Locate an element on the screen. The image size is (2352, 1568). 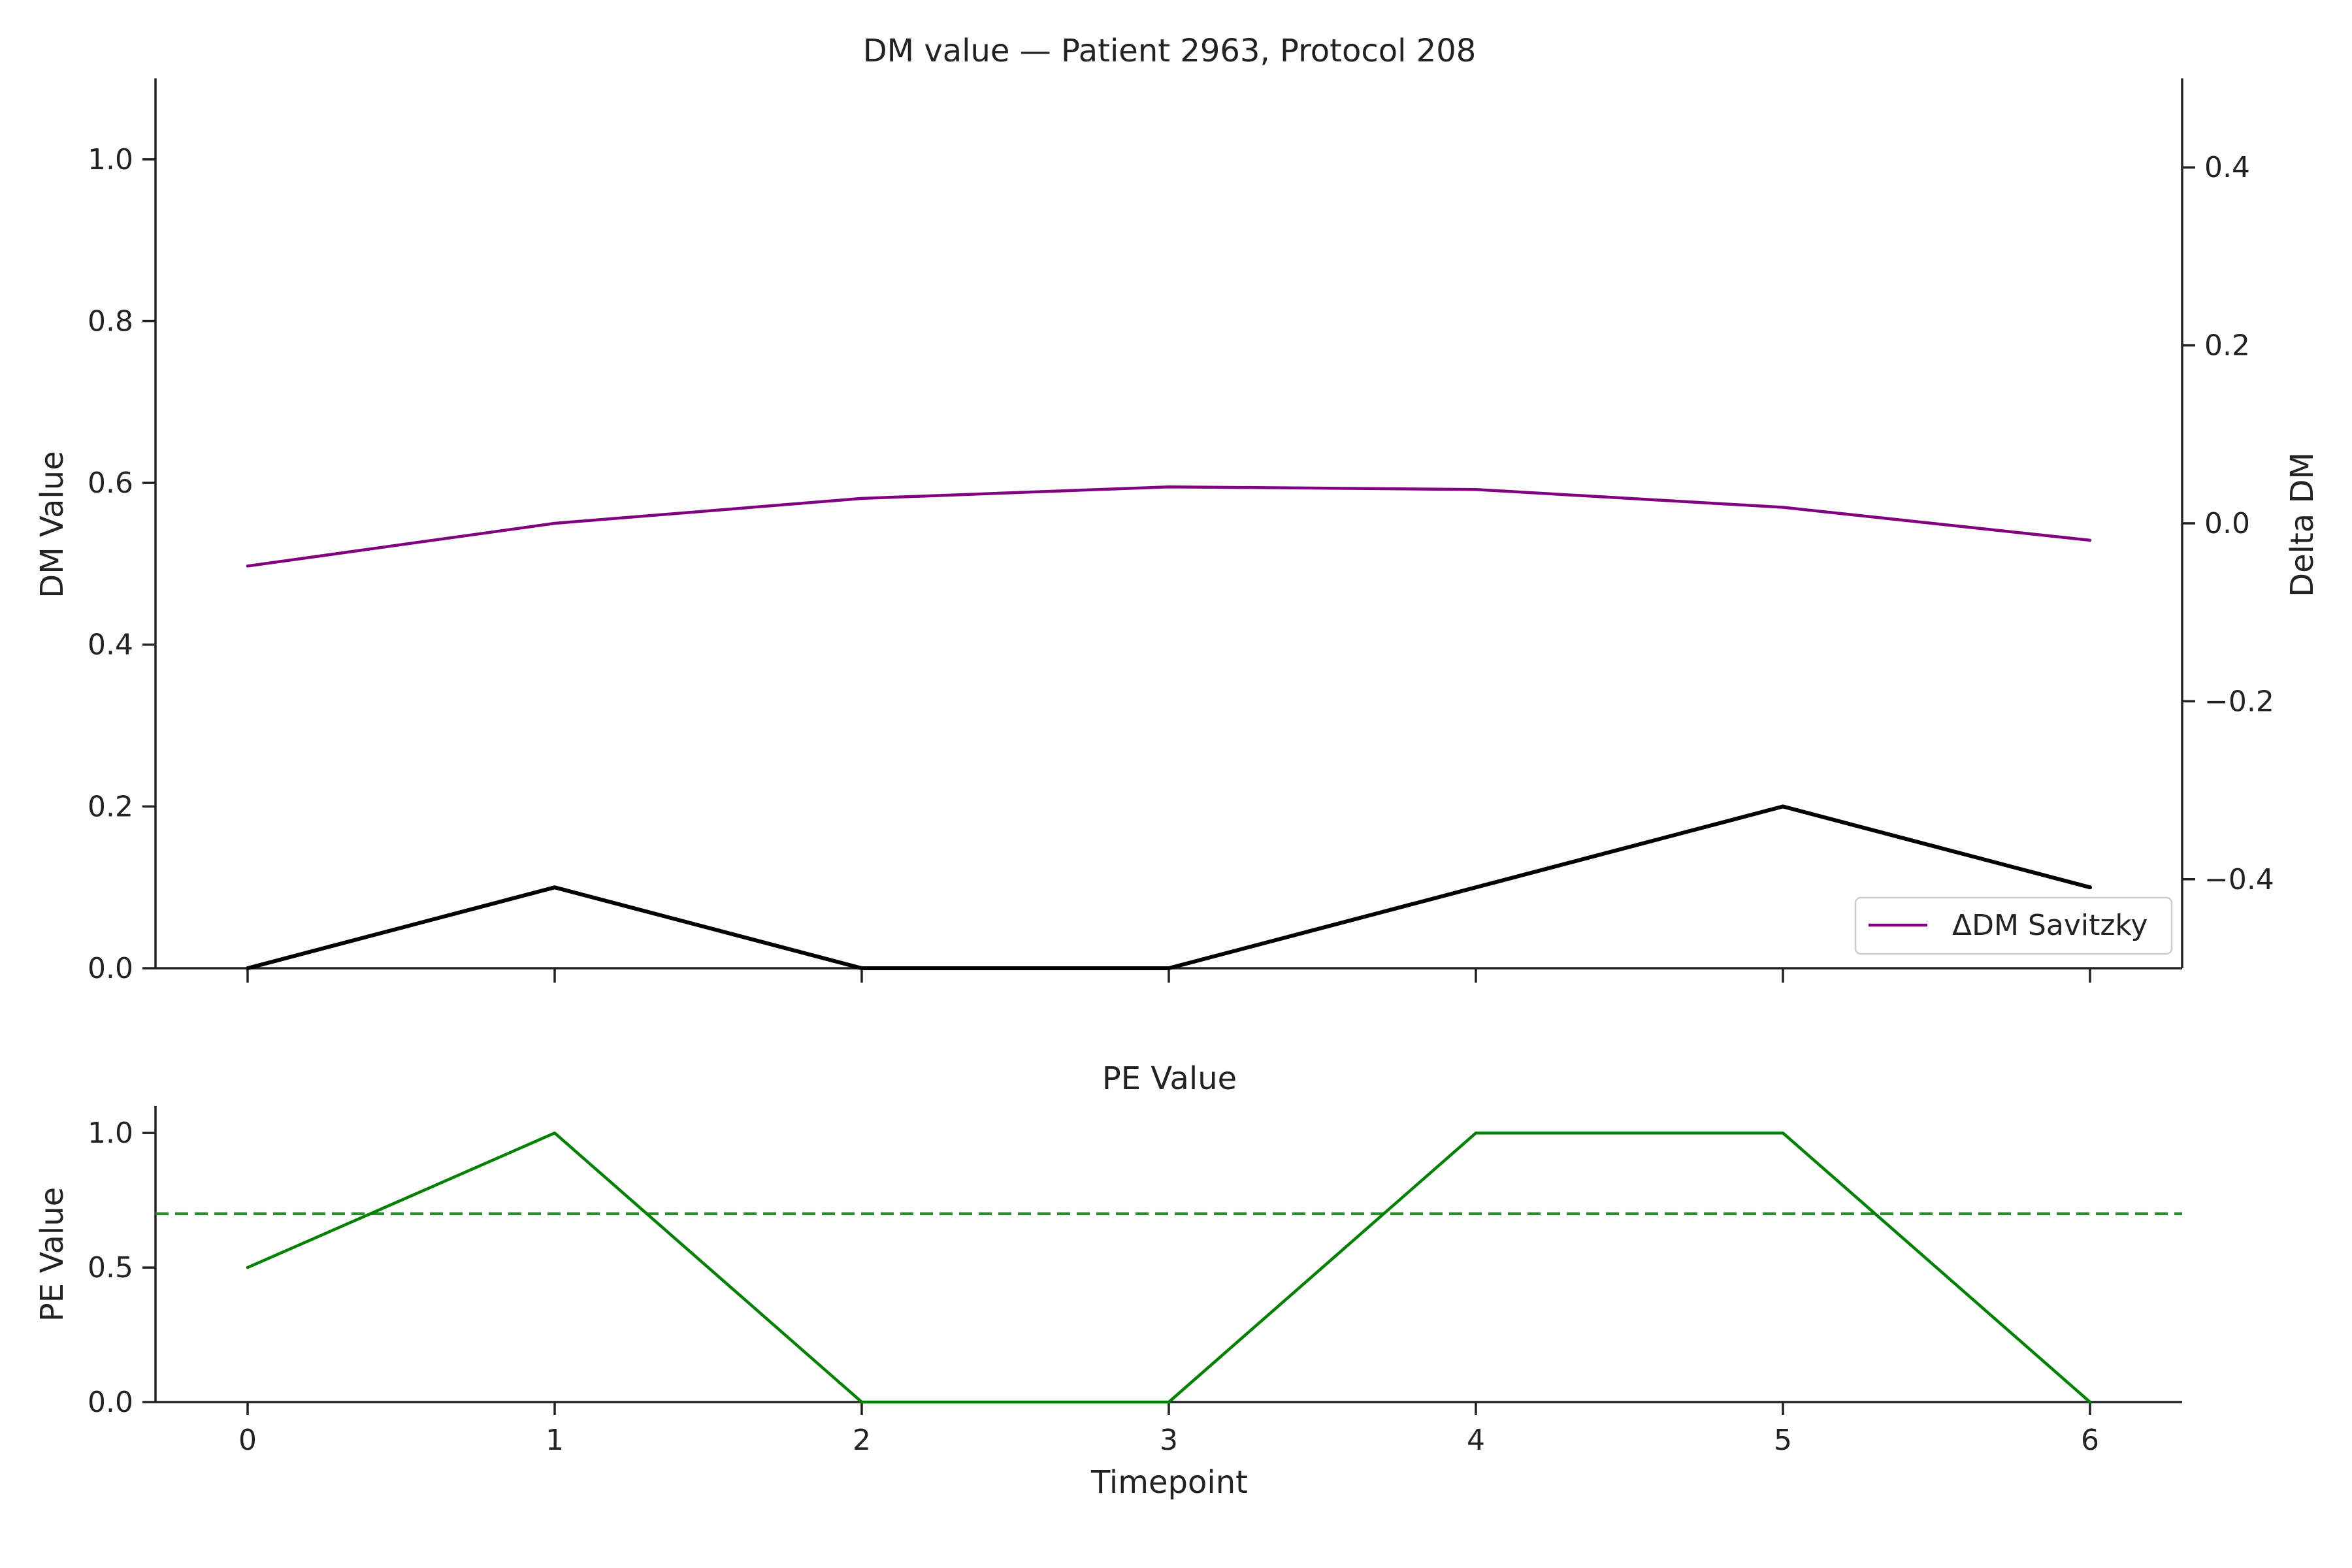
pe-y-tick-label: 0.0 is located at coordinates (110, 1402).